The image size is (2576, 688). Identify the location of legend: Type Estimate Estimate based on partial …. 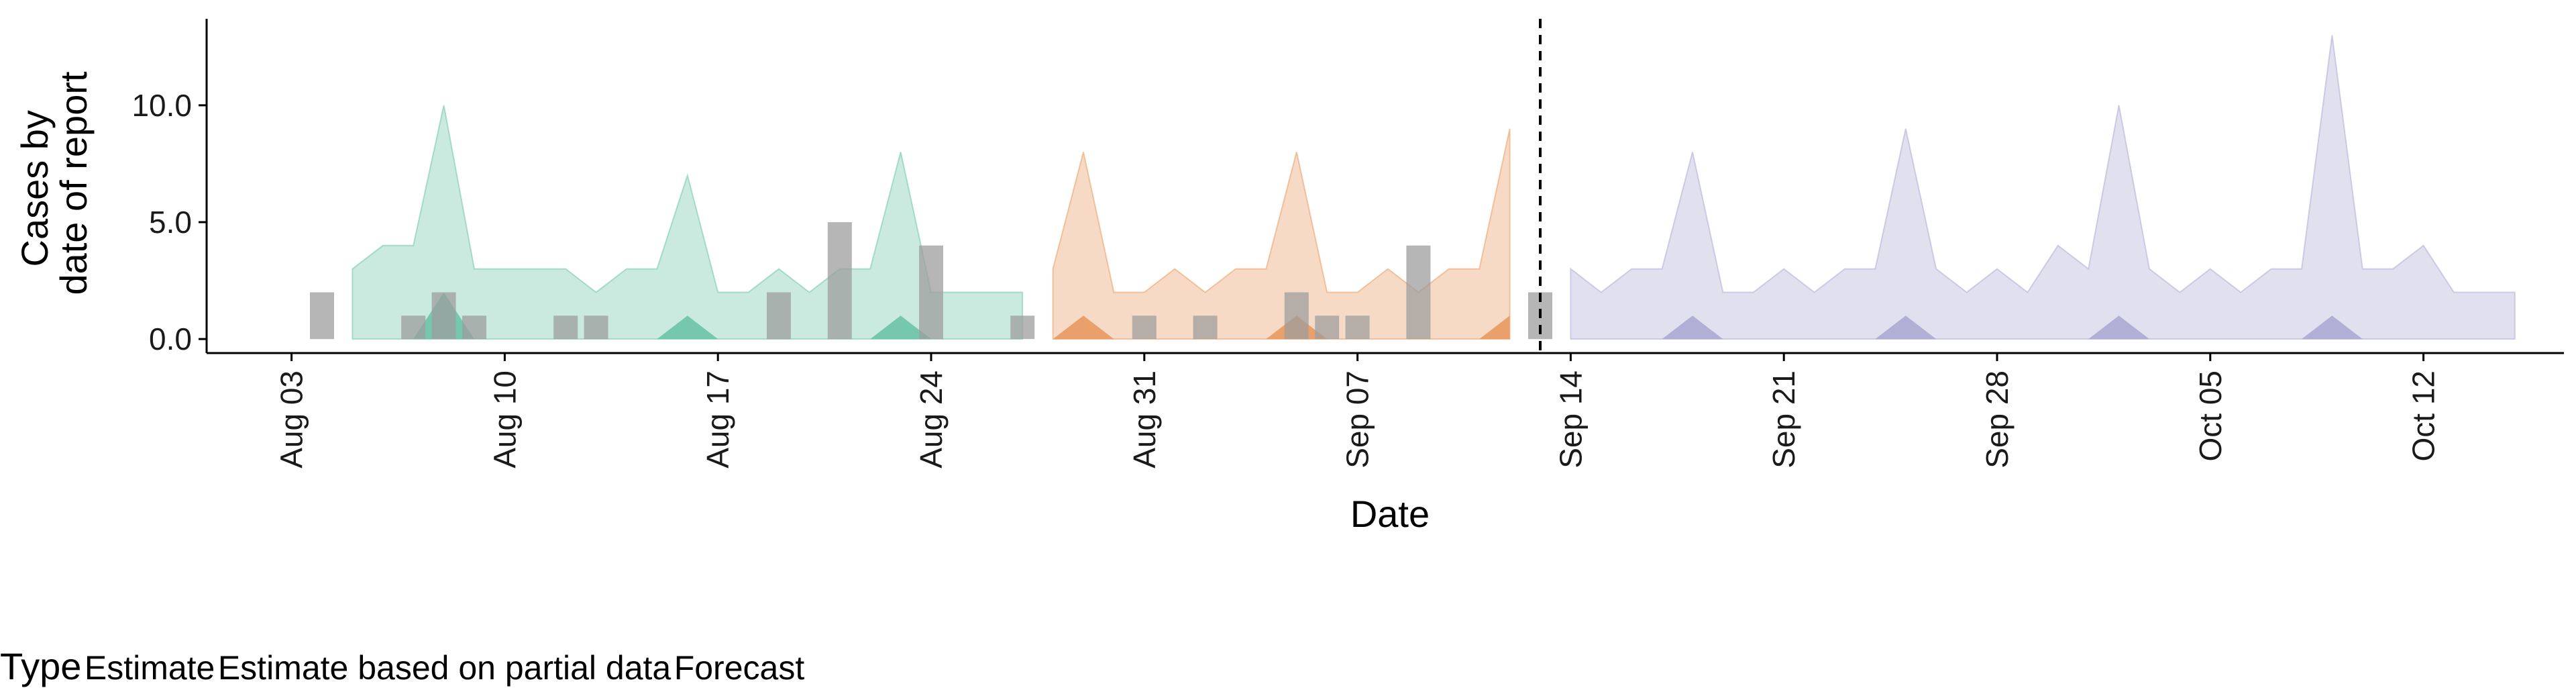
(402, 666).